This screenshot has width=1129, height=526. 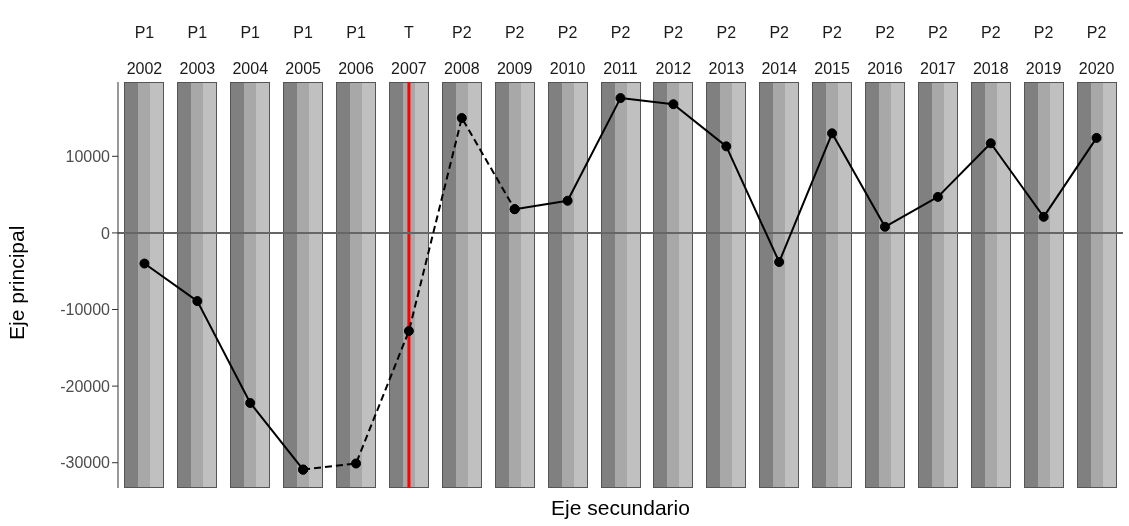 I want to click on x-tick-label: 2018, so click(x=990, y=68).